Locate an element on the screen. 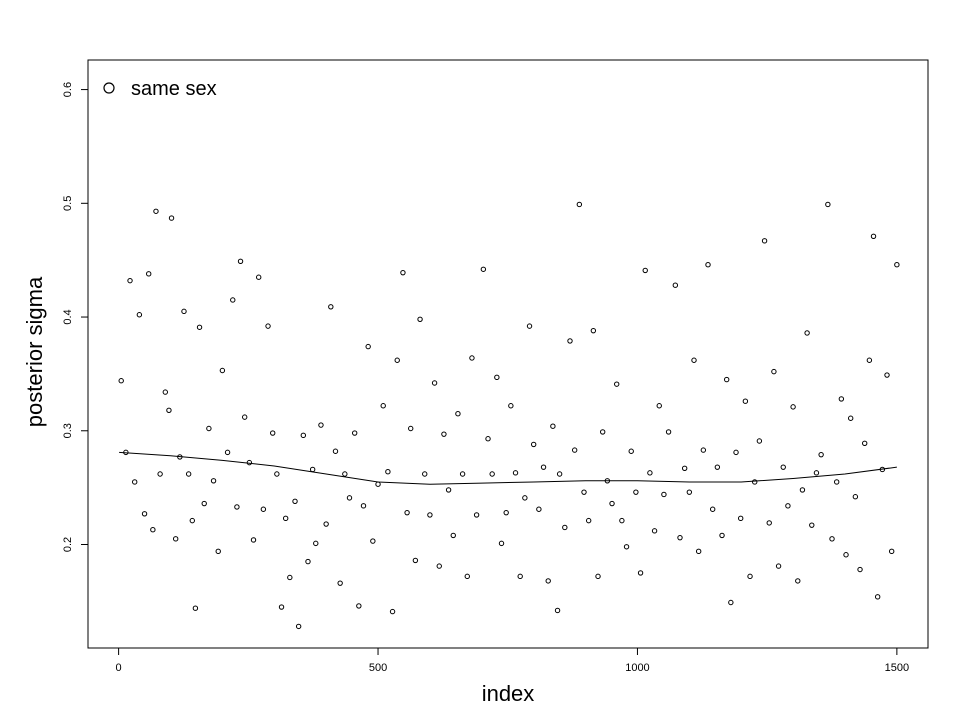  x-tick-label: 1000 is located at coordinates (637, 668).